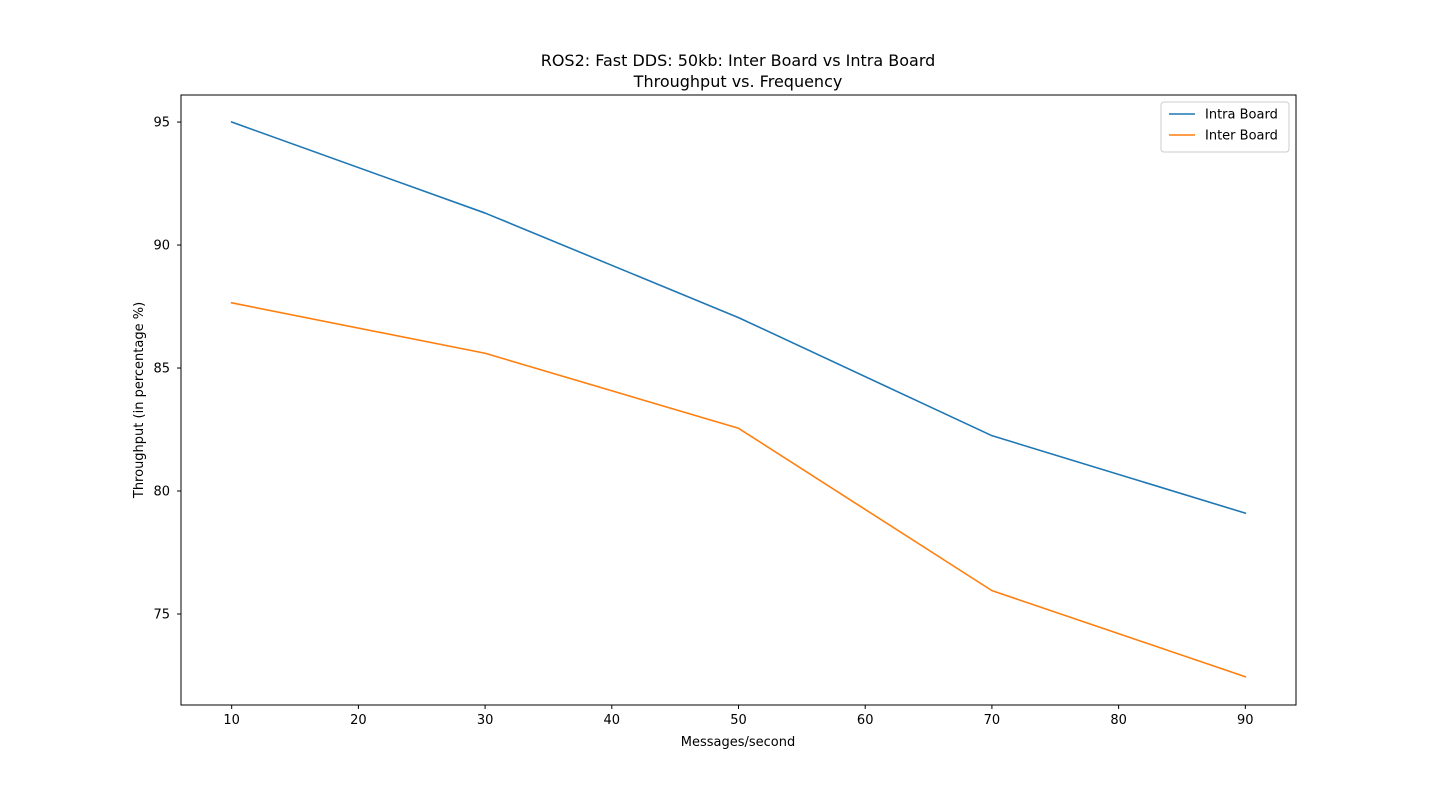  I want to click on x-tick-label: 20, so click(358, 720).